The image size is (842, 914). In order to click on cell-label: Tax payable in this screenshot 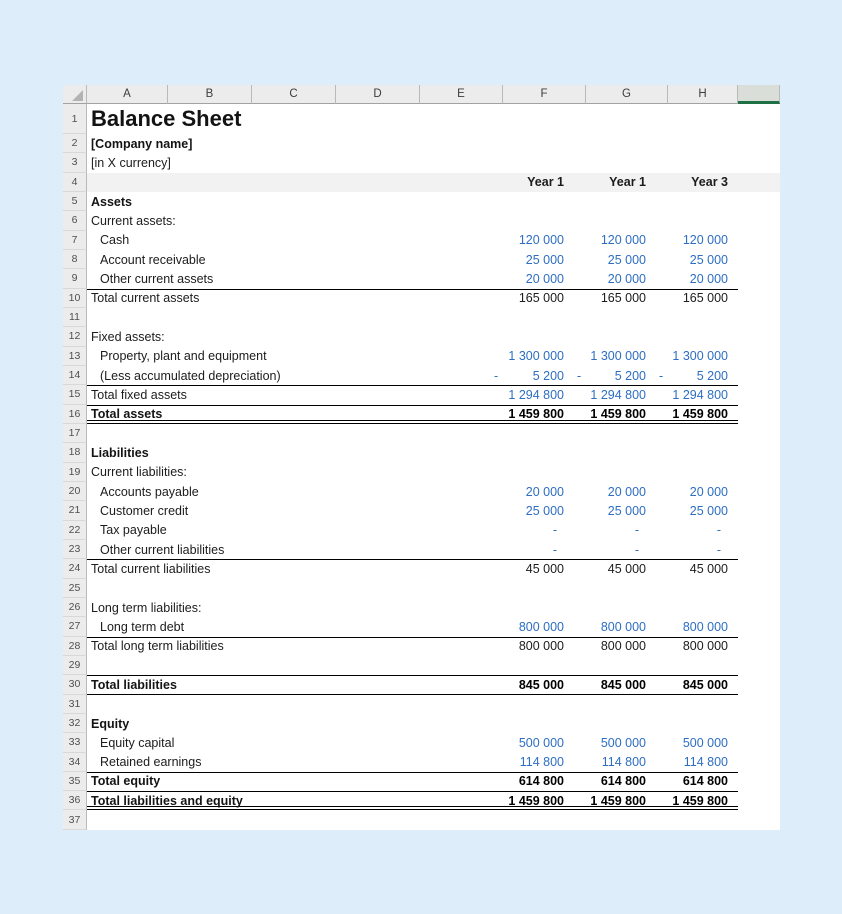, I will do `click(133, 530)`.